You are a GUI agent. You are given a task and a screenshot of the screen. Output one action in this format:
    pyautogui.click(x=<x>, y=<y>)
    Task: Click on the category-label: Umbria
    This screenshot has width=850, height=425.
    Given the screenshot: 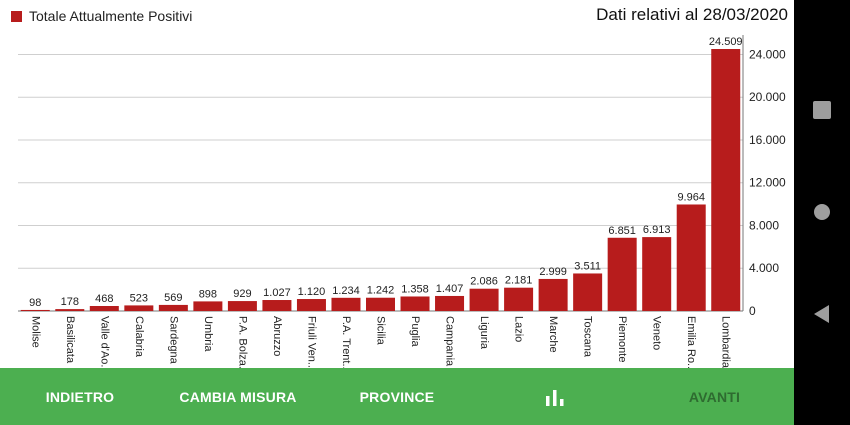 What is the action you would take?
    pyautogui.click(x=208, y=334)
    